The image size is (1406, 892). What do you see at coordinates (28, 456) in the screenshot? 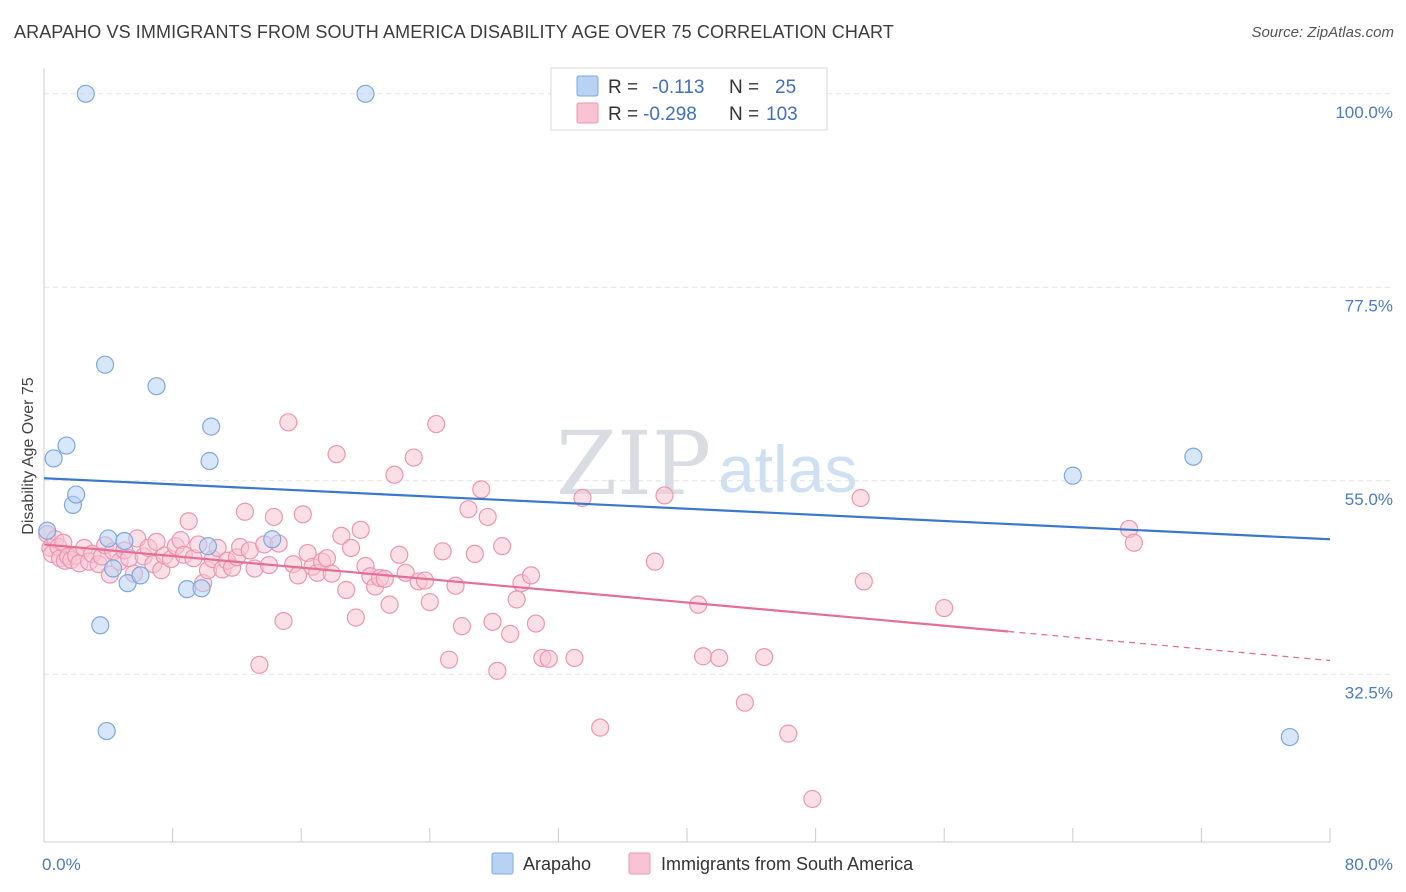
I see `y-axis-label: Disability Age Over 75` at bounding box center [28, 456].